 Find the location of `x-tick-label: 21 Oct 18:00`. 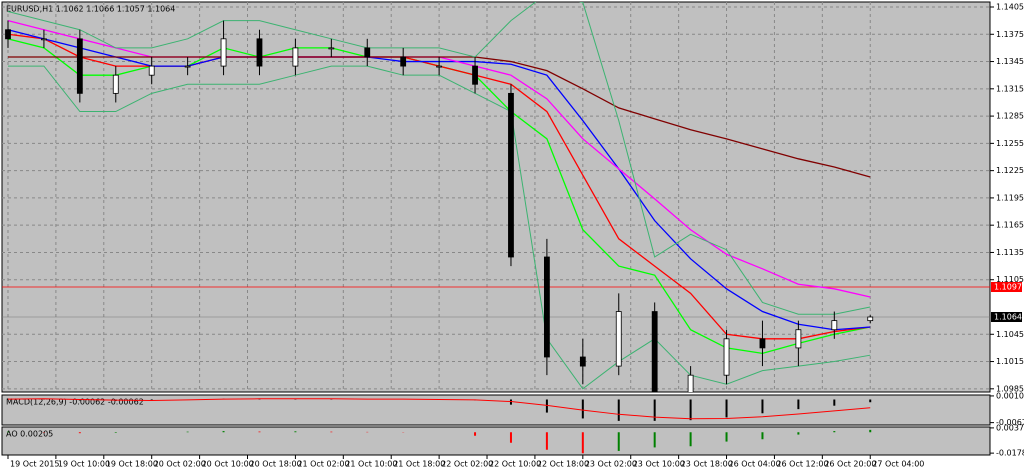

x-tick-label: 21 Oct 18:00 is located at coordinates (419, 464).